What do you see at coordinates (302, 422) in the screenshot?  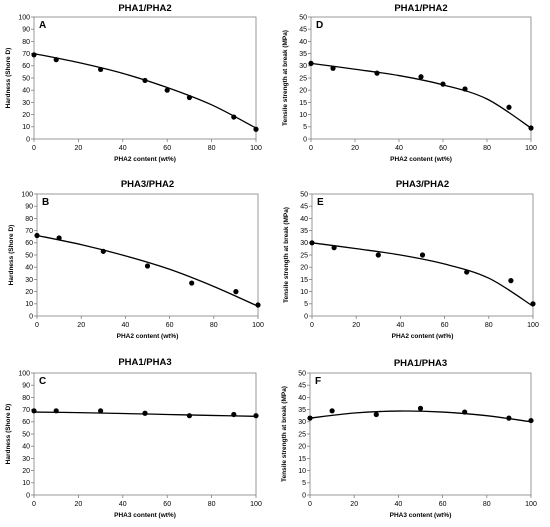 I see `y-tick-label: 30` at bounding box center [302, 422].